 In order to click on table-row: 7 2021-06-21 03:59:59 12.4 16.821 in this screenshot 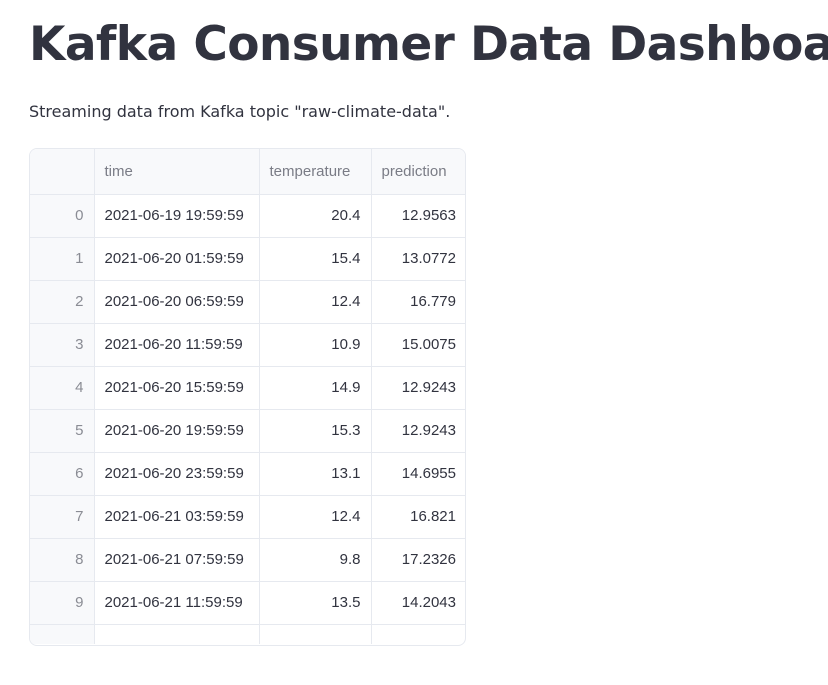, I will do `click(247, 517)`.